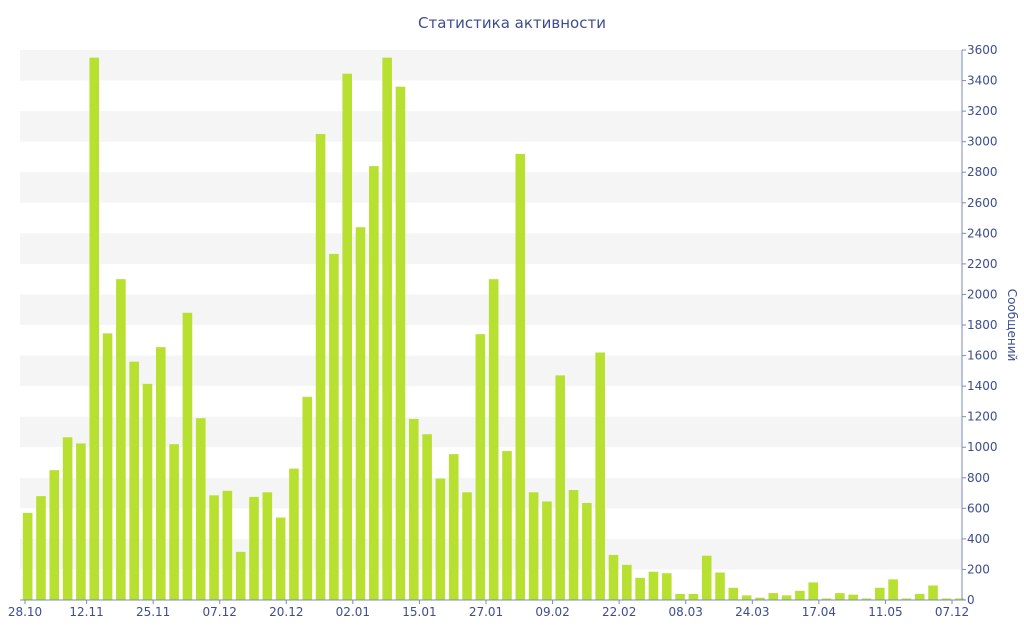 This screenshot has width=1024, height=640. Describe the element at coordinates (686, 612) in the screenshot. I see `x-tick-label: 08.03` at that location.